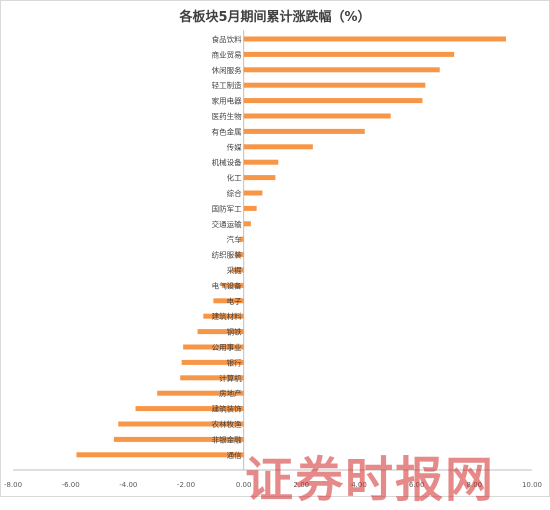  What do you see at coordinates (71, 485) in the screenshot?
I see `x-tick-label: -6.00` at bounding box center [71, 485].